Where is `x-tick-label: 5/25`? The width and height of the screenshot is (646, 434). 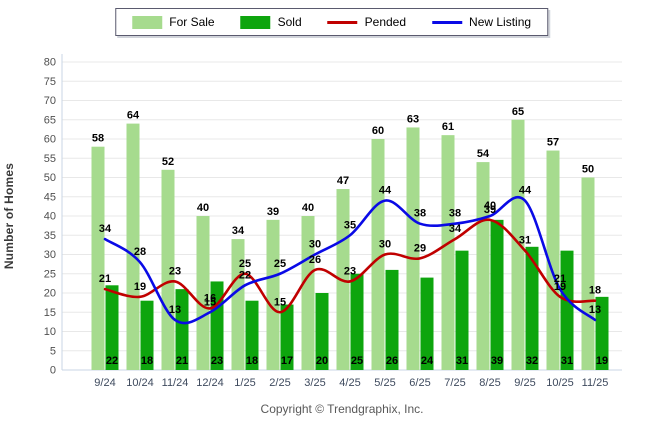 x-tick-label: 5/25 is located at coordinates (384, 383).